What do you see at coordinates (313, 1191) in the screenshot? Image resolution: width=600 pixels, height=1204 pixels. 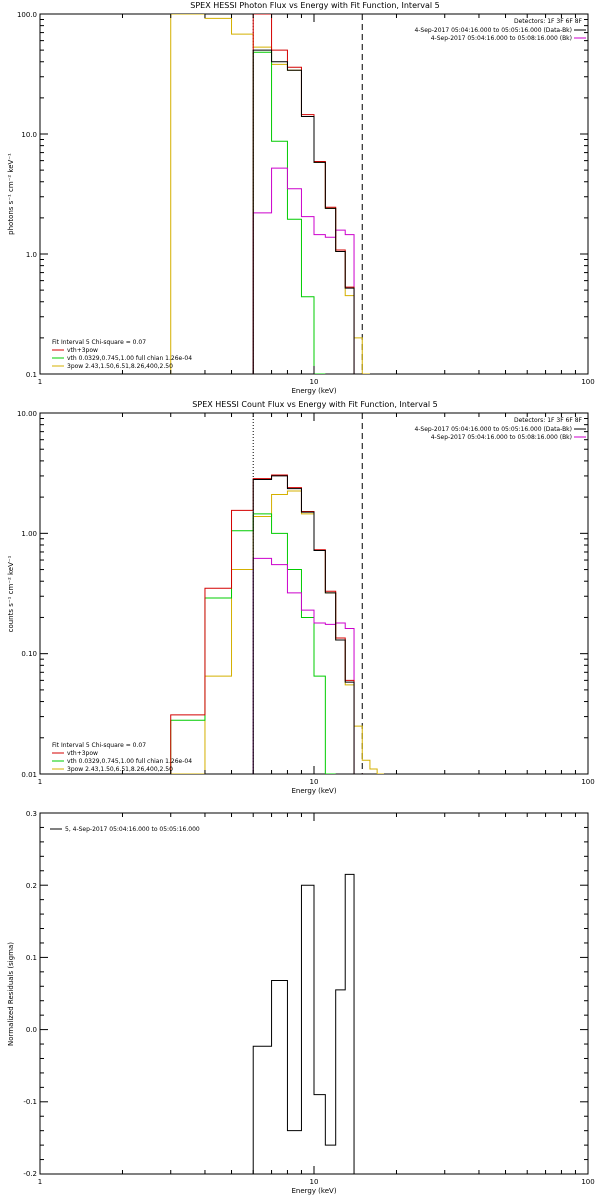 I see `residuals-xlabel: Energy (keV)` at bounding box center [313, 1191].